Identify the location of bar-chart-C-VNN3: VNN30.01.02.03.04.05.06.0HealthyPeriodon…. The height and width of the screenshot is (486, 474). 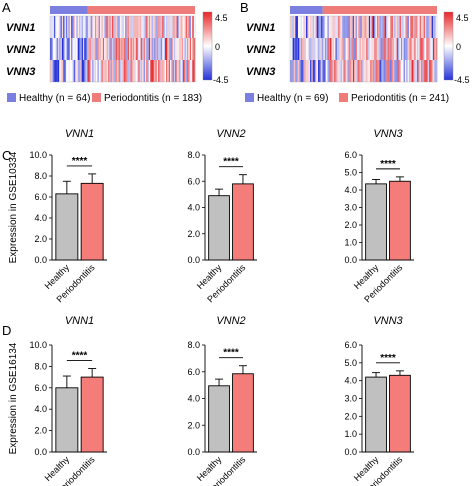
(379, 216).